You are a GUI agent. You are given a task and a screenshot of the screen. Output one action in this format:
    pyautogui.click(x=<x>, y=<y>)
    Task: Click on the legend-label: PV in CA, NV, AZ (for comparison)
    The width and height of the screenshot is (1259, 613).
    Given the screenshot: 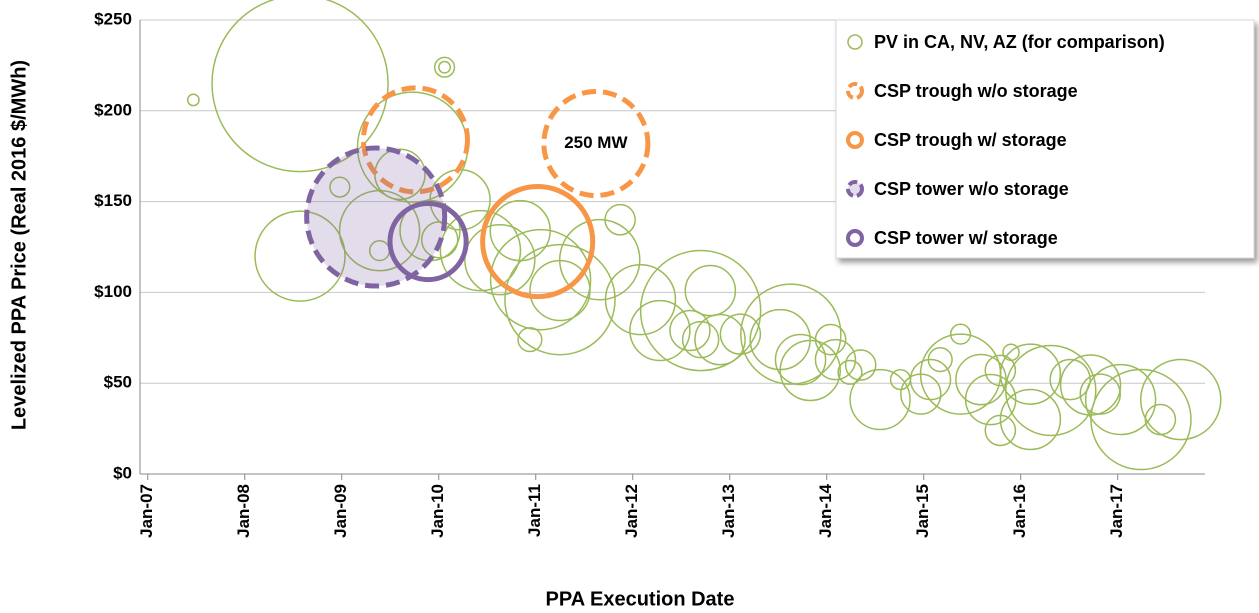 What is the action you would take?
    pyautogui.click(x=1019, y=42)
    